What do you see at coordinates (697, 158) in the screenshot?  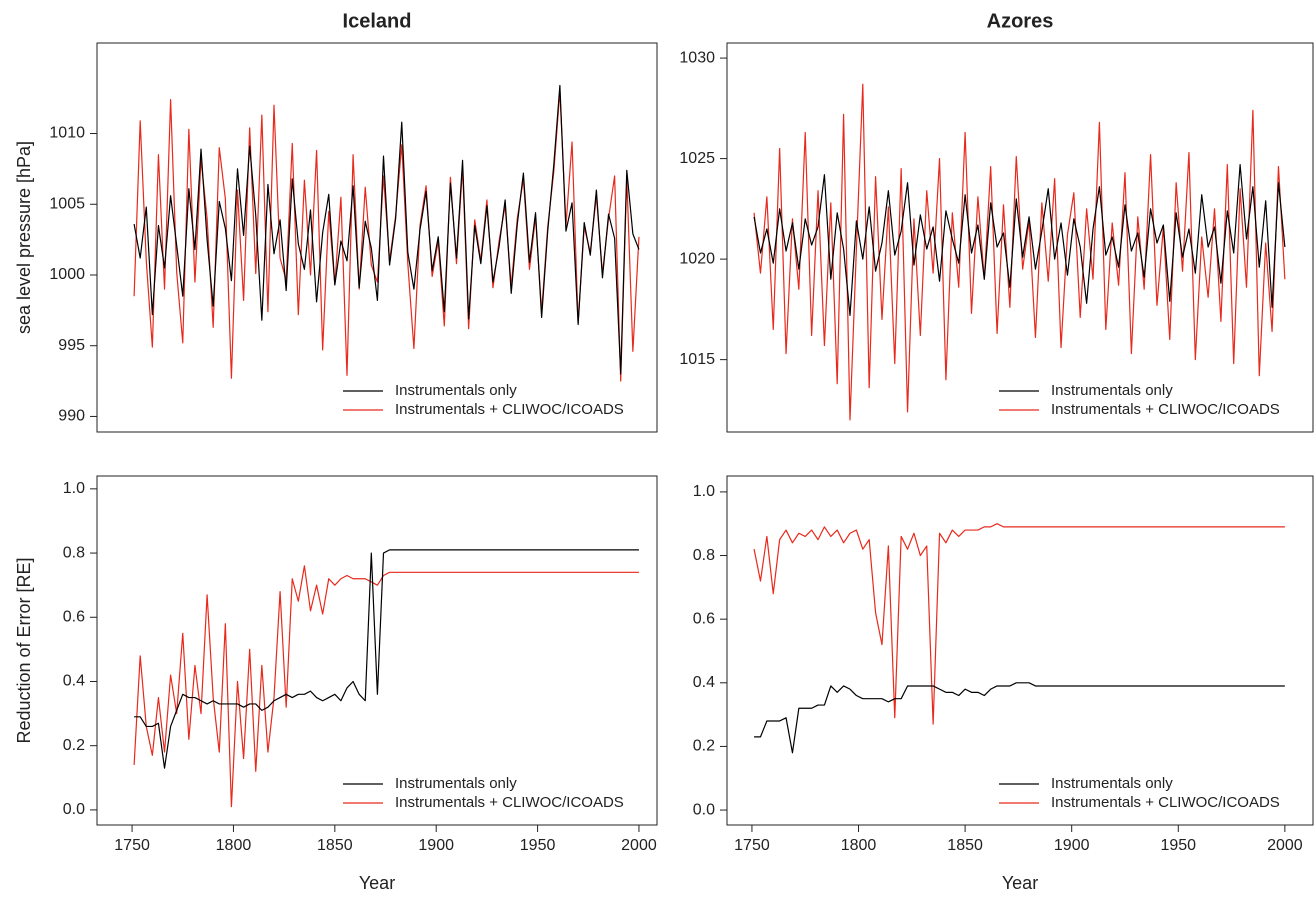 I see `y-tick-label: 1025` at bounding box center [697, 158].